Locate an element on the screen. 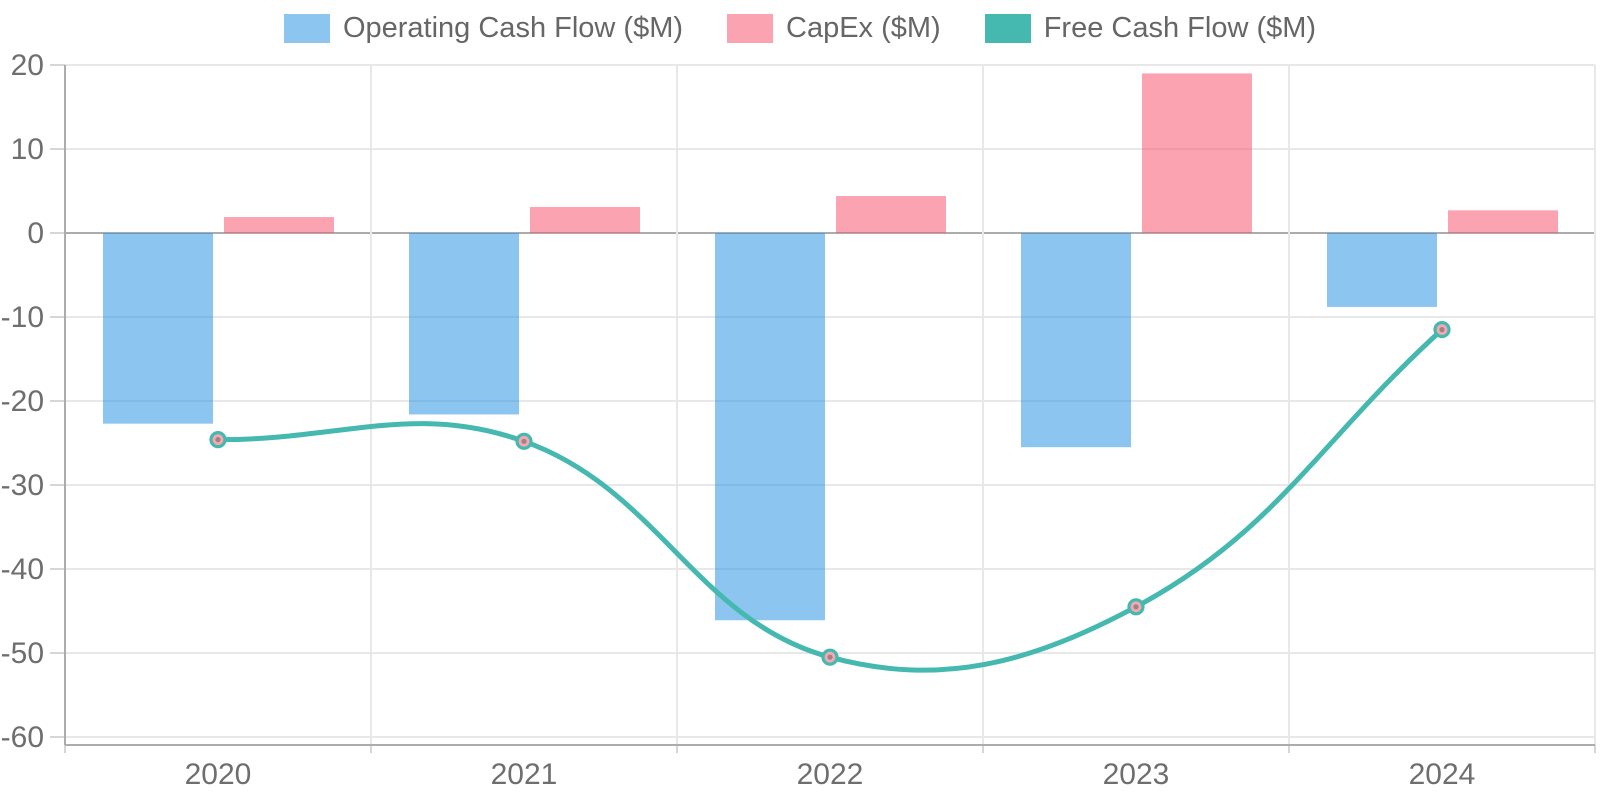 This screenshot has height=800, width=1600. point-dot-2021 is located at coordinates (524, 441).